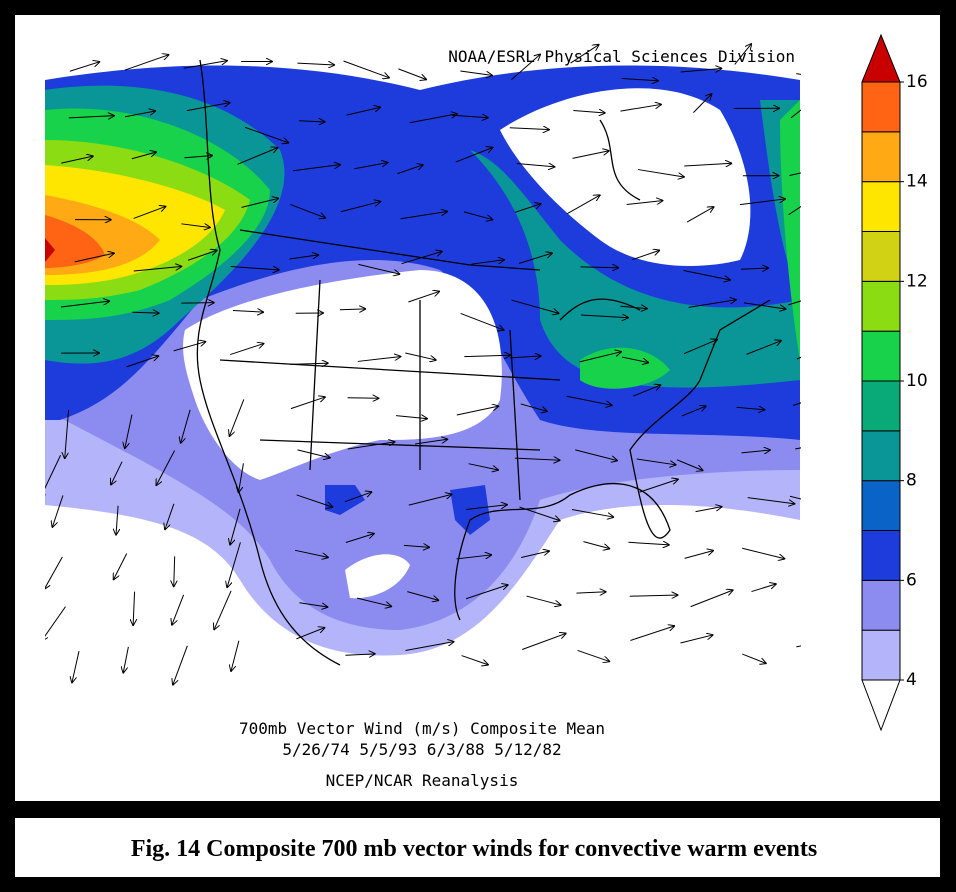 This screenshot has height=892, width=956. I want to click on credit: NOAA/ESRL Physical Sciences Division, so click(621, 56).